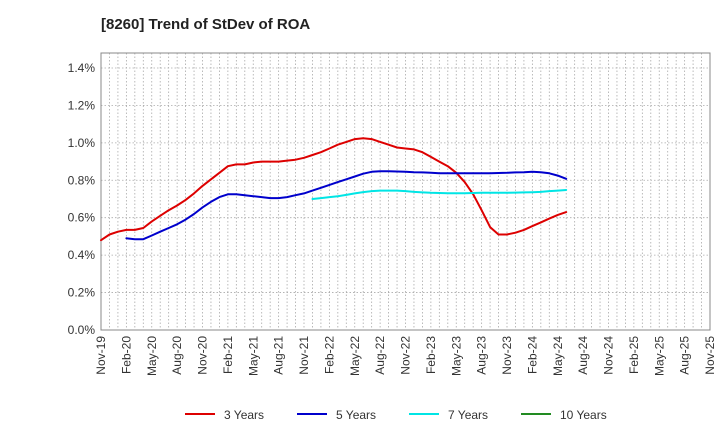 This screenshot has height=445, width=720. Describe the element at coordinates (532, 355) in the screenshot. I see `x-tick-label: Feb-24` at that location.